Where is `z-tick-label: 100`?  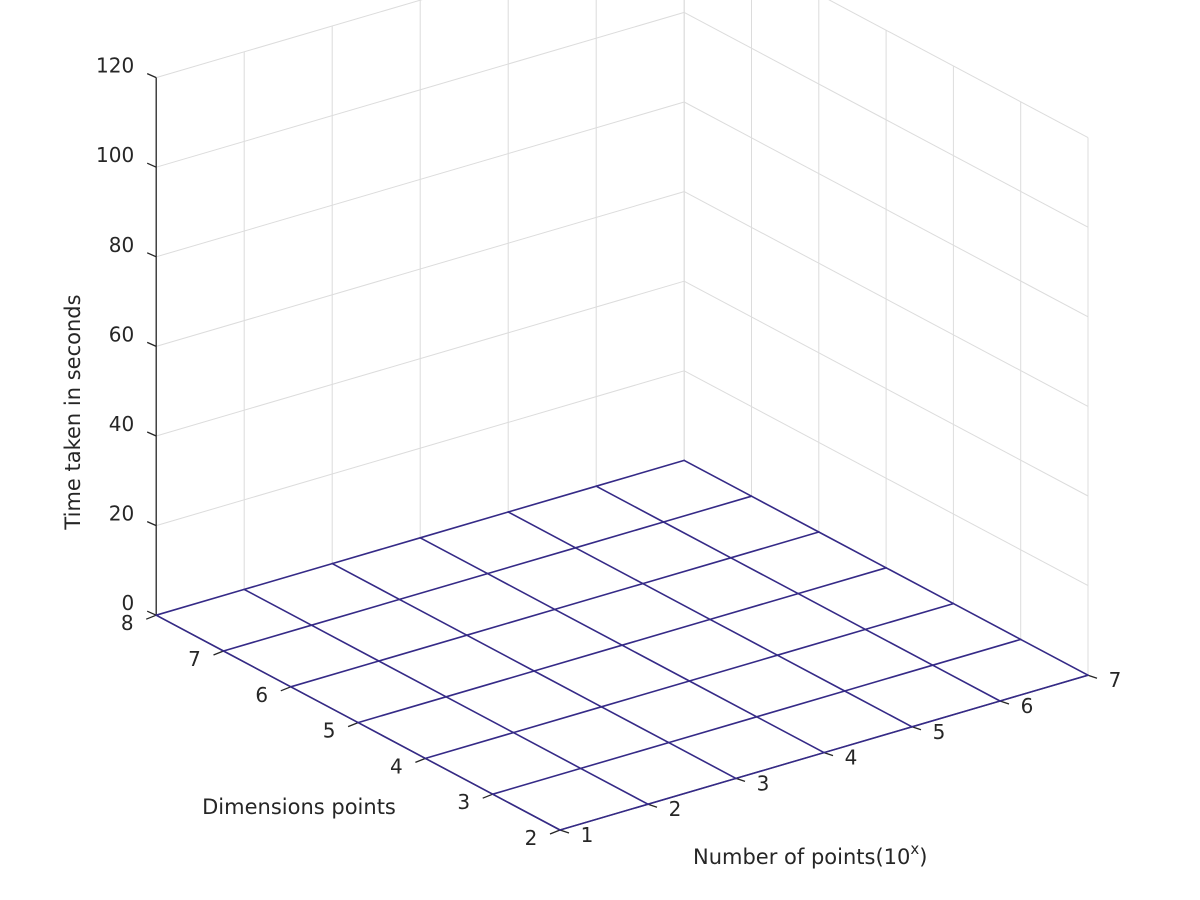
z-tick-label: 100 is located at coordinates (115, 155).